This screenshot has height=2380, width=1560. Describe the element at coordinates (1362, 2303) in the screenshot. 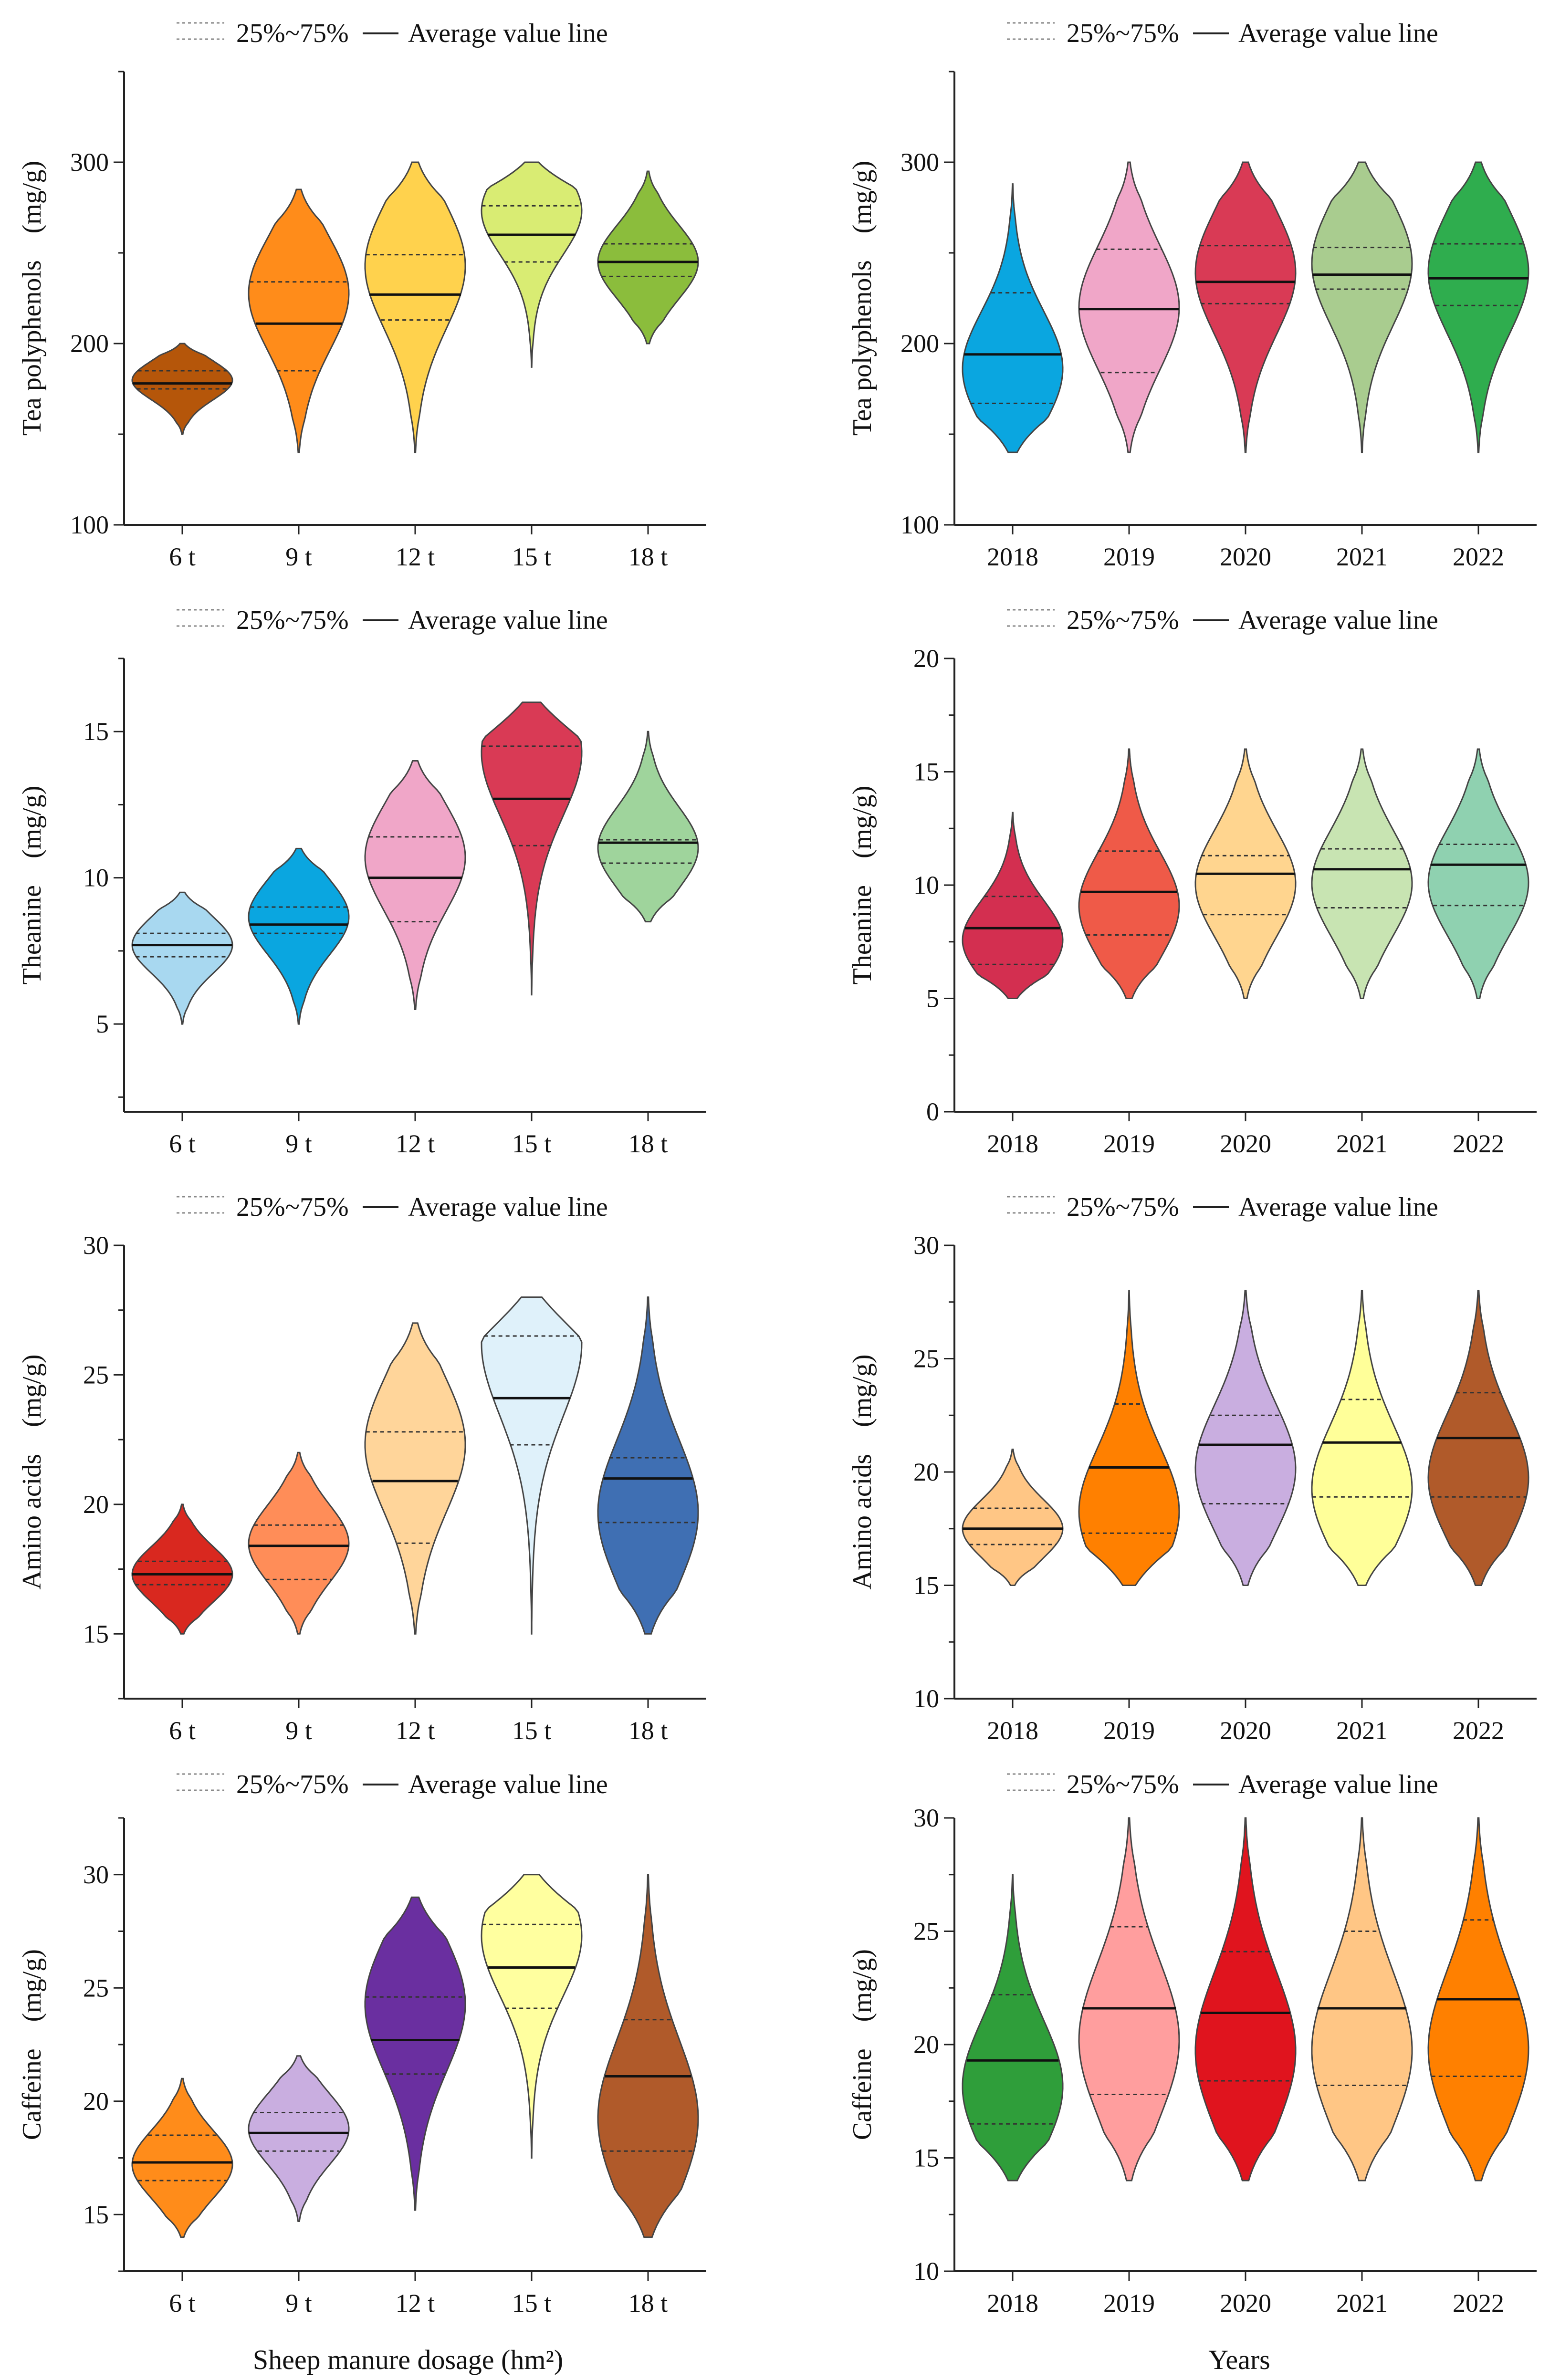

I see `x-tick-label: 2021` at that location.